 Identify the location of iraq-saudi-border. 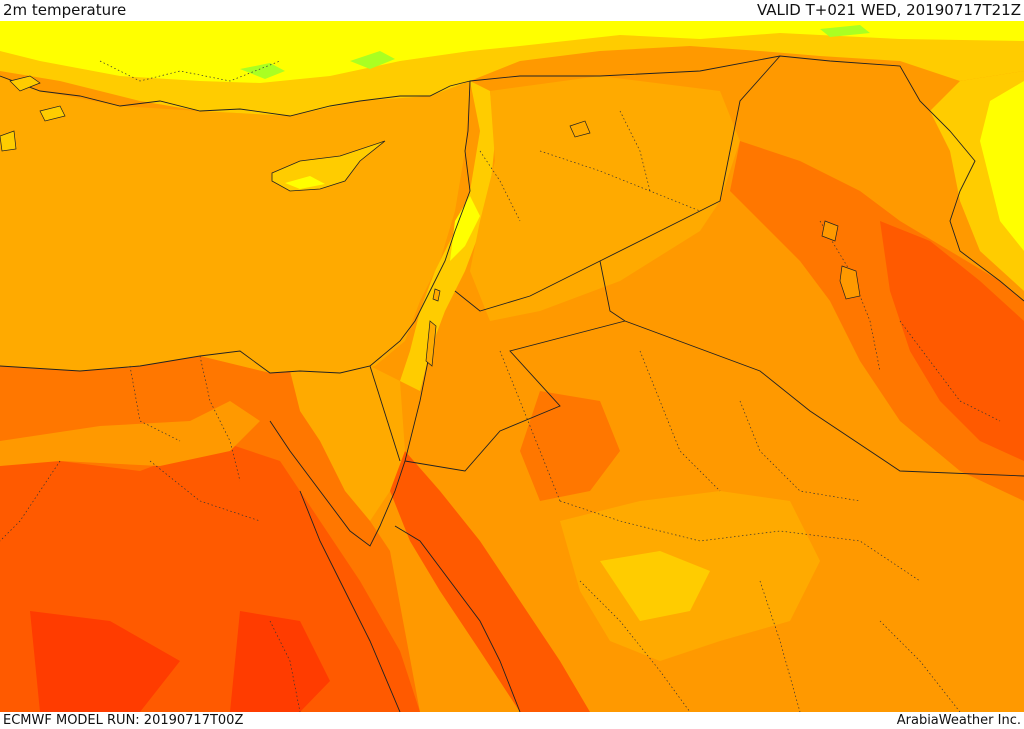
(811, 368).